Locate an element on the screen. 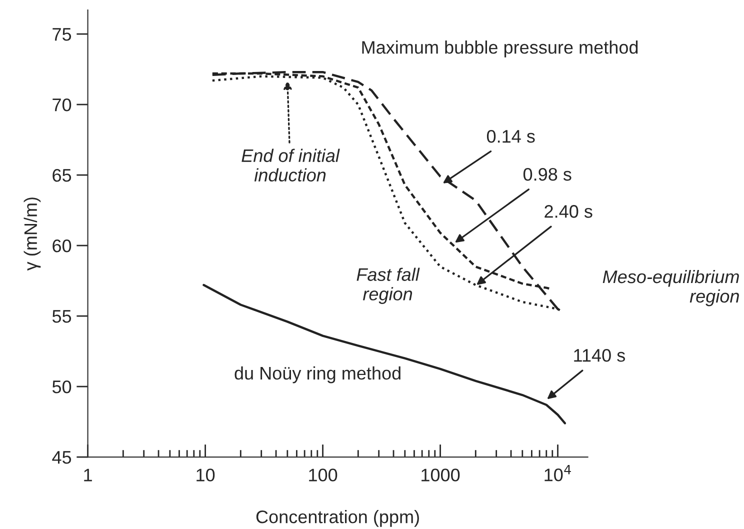  y-tick-label: 70 is located at coordinates (62, 105).